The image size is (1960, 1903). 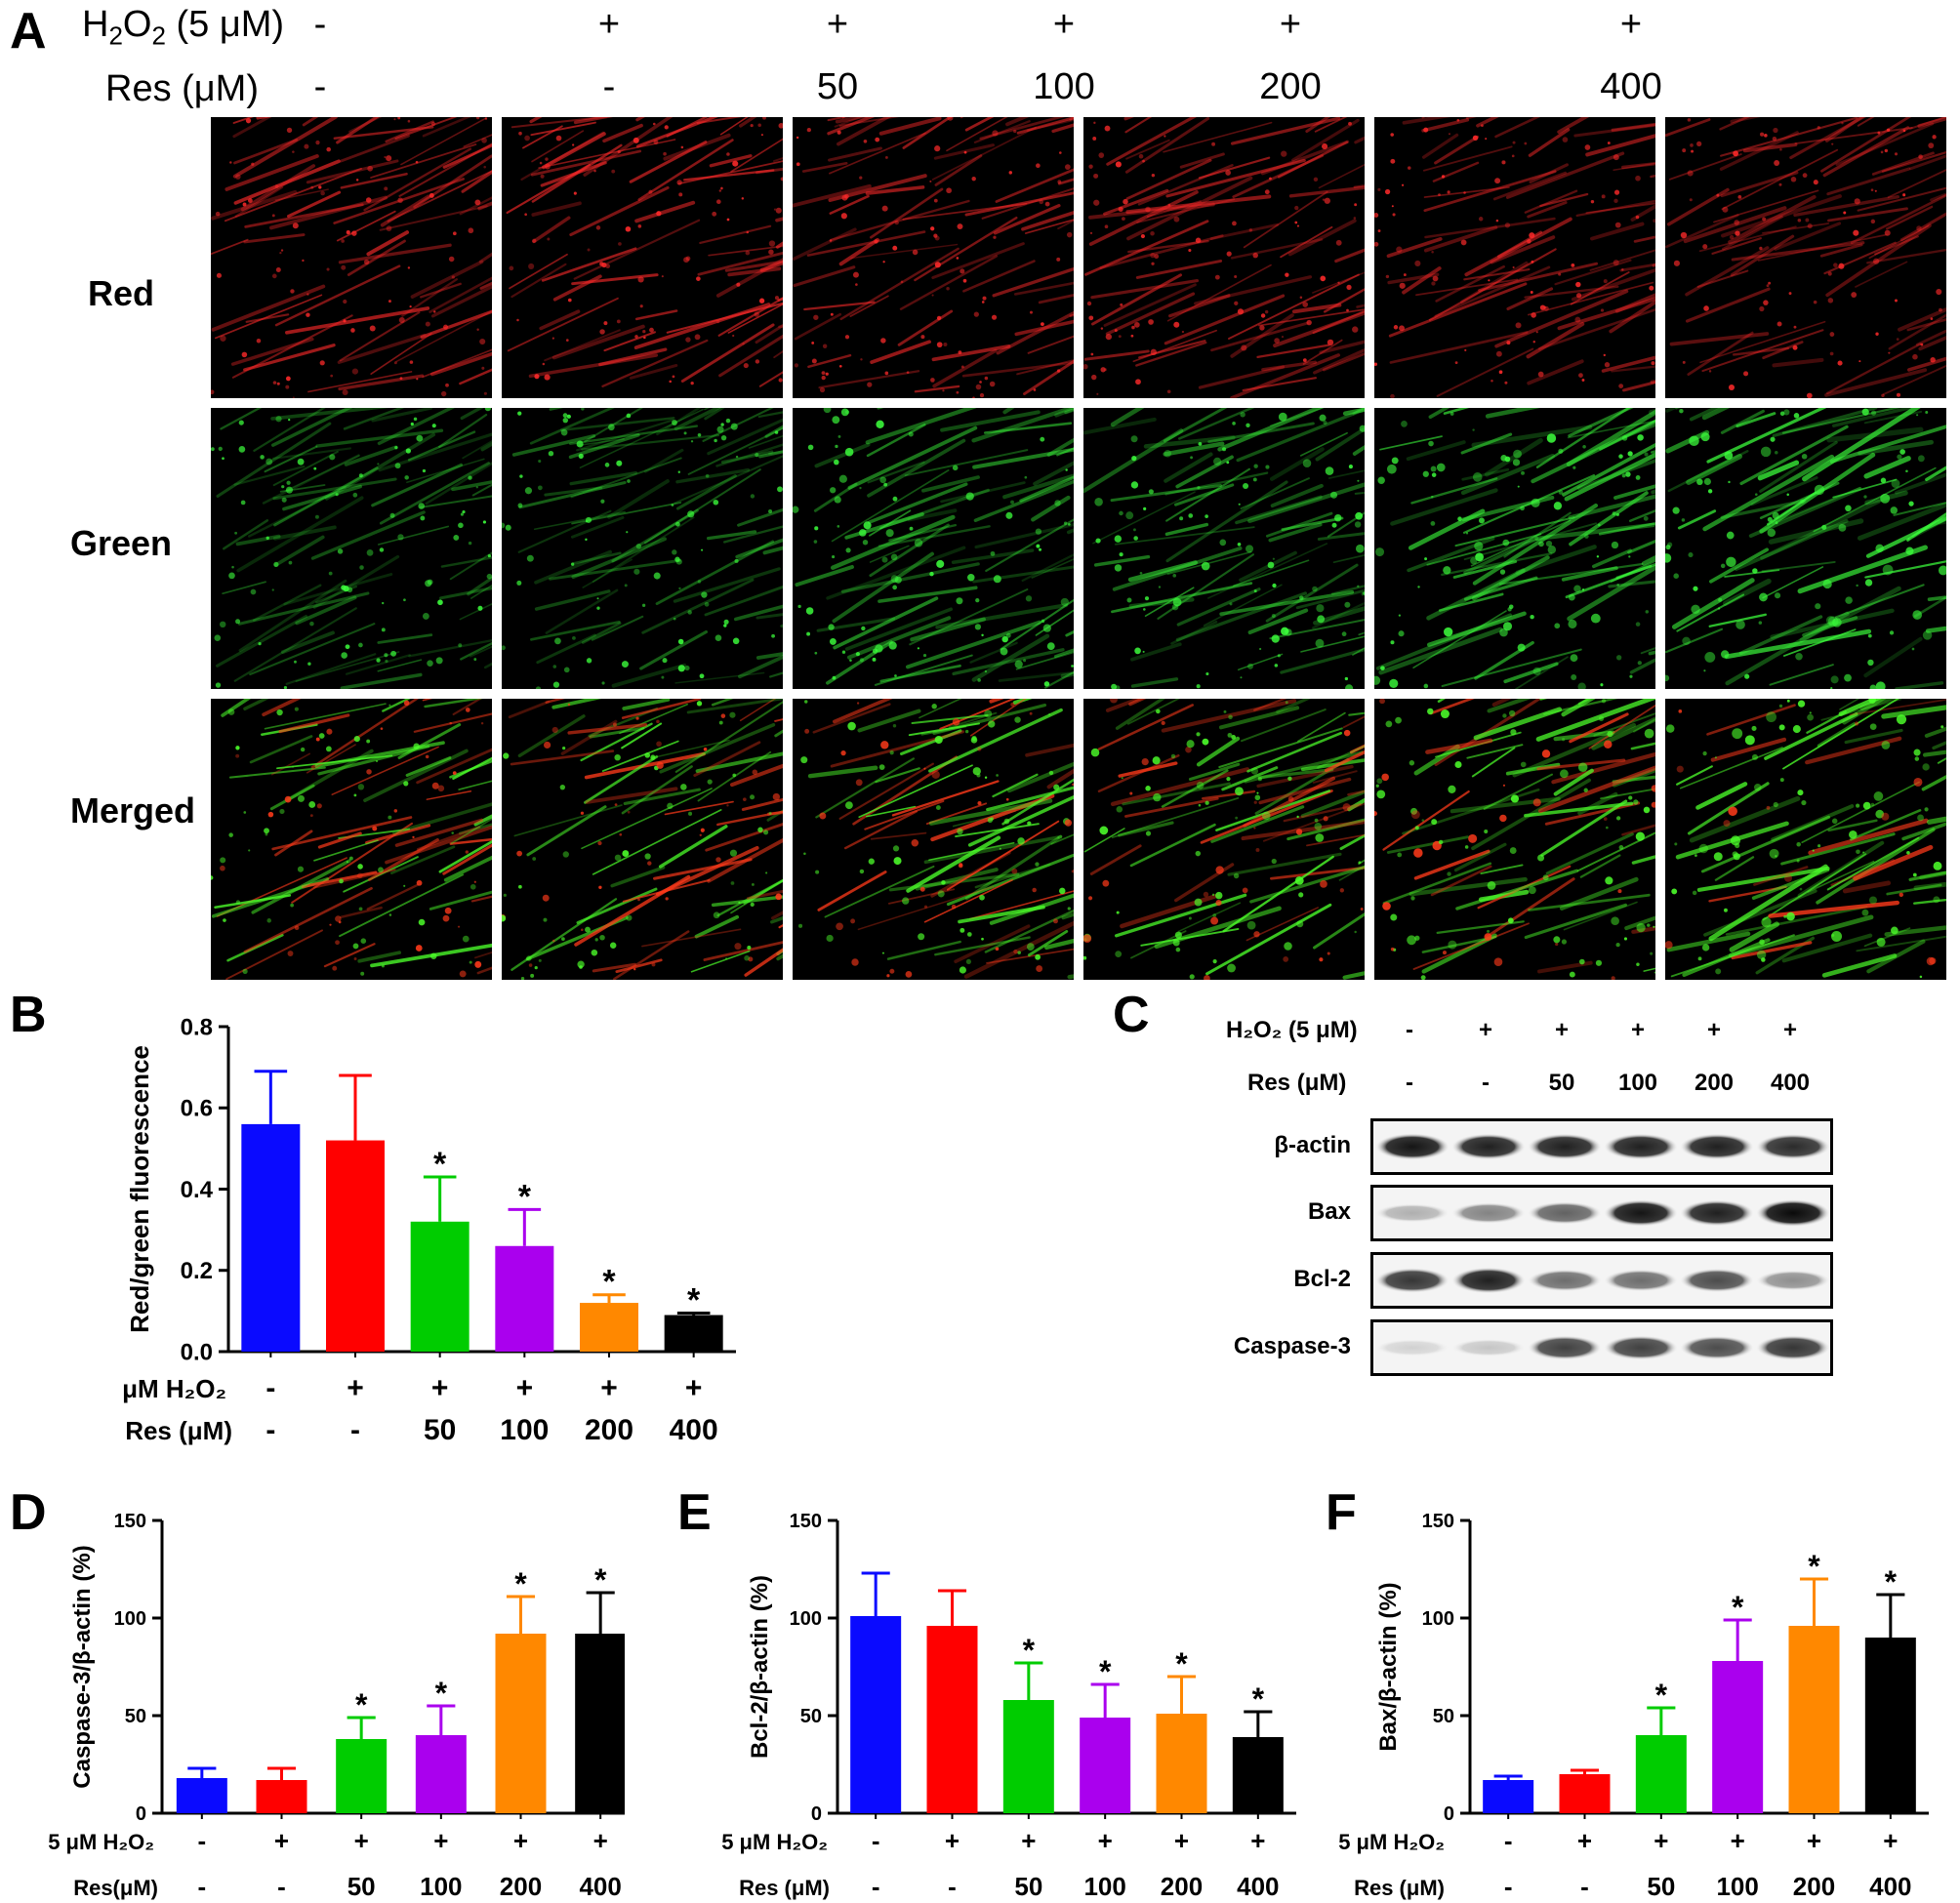 What do you see at coordinates (197, 1027) in the screenshot?
I see `y-tick-label: 0.8` at bounding box center [197, 1027].